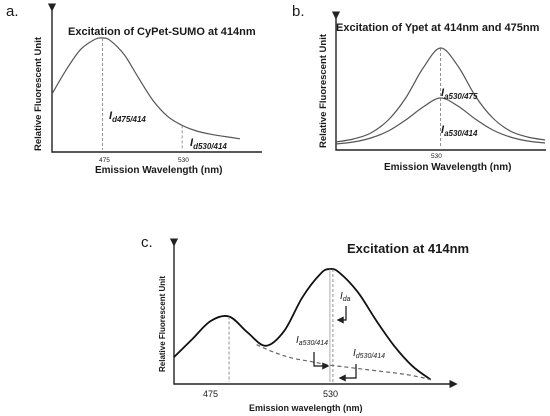  Describe the element at coordinates (347, 373) in the screenshot. I see `panel-c-bracket-d530` at that location.